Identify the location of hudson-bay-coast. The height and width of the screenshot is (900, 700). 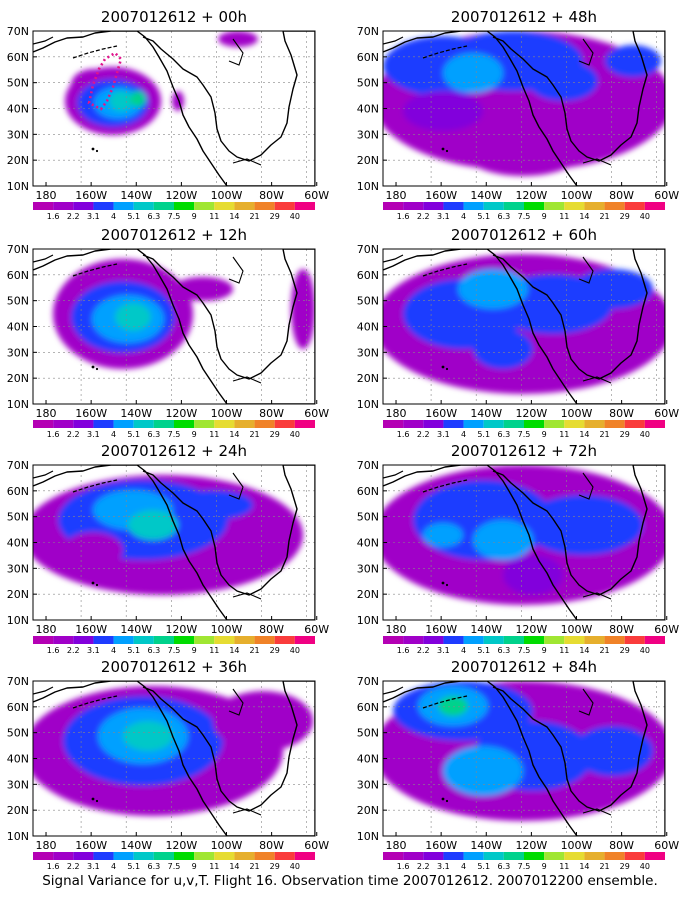
(236, 52).